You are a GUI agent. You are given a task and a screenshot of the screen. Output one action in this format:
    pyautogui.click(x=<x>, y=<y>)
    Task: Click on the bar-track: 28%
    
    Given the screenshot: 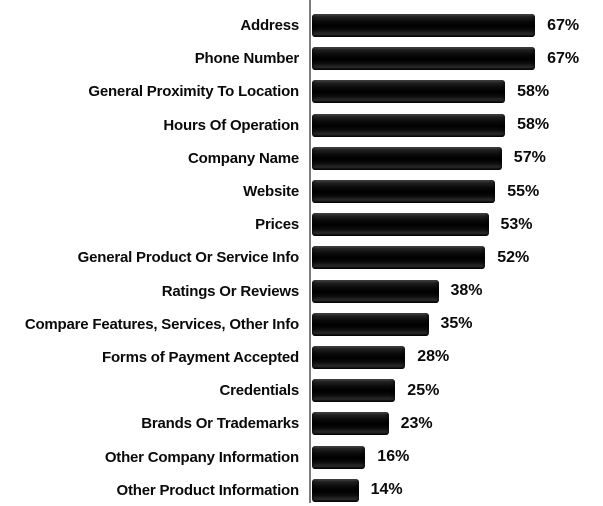 What is the action you would take?
    pyautogui.click(x=379, y=357)
    